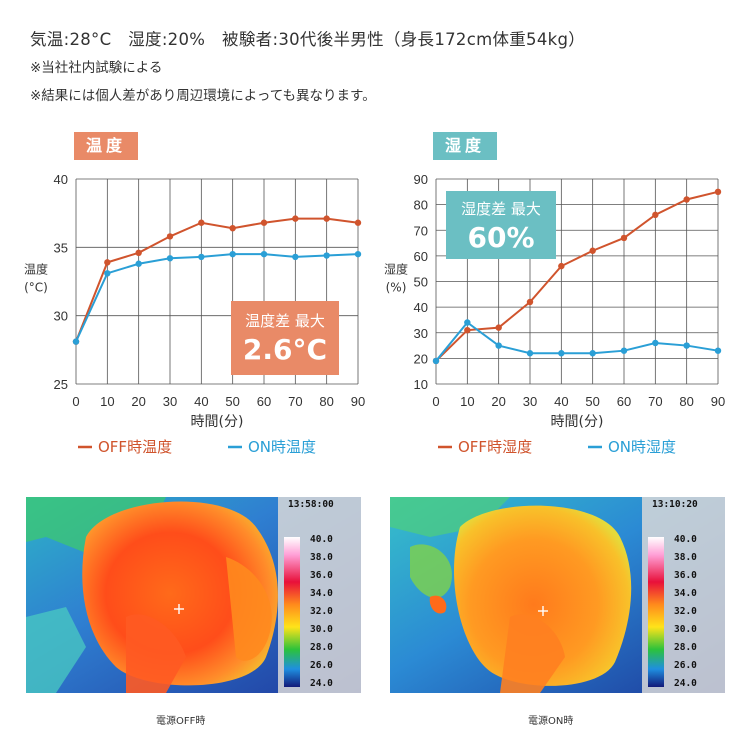 The image size is (750, 750). What do you see at coordinates (285, 349) in the screenshot?
I see `temperature-diff-value: 2.6°C` at bounding box center [285, 349].